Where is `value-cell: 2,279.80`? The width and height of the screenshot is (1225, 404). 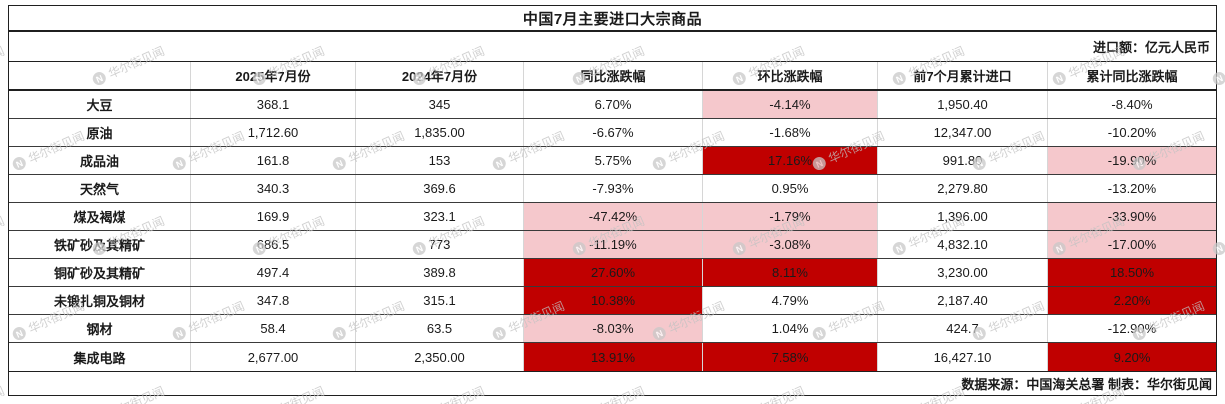 value-cell: 2,279.80 is located at coordinates (962, 188).